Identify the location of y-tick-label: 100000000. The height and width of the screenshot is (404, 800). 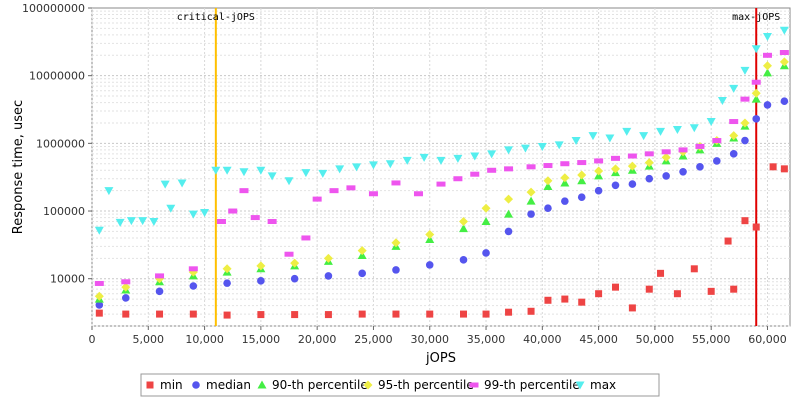
(53, 8).